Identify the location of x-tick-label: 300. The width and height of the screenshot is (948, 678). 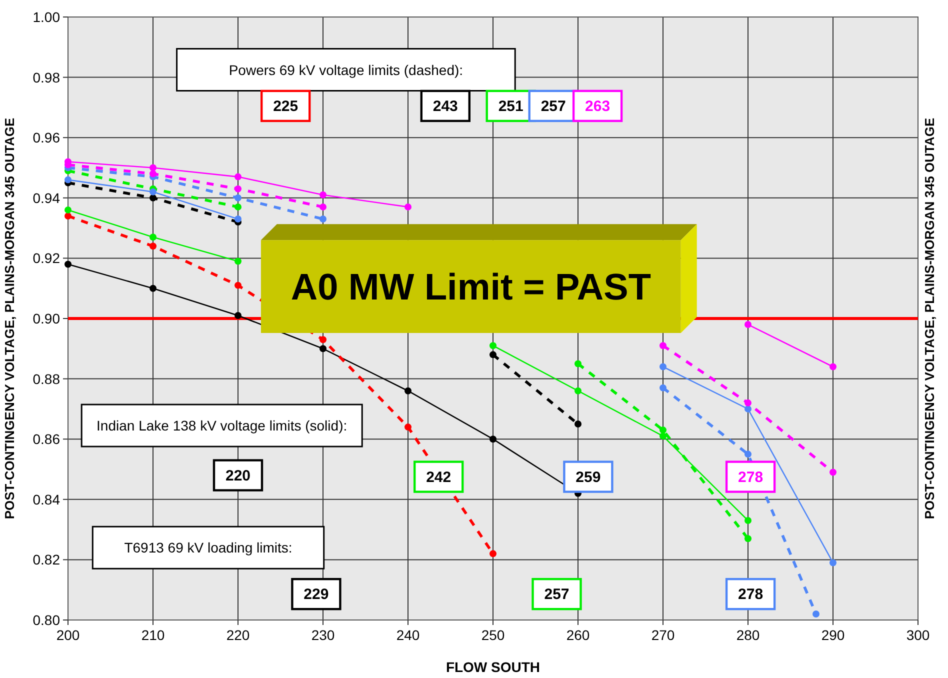
(918, 635).